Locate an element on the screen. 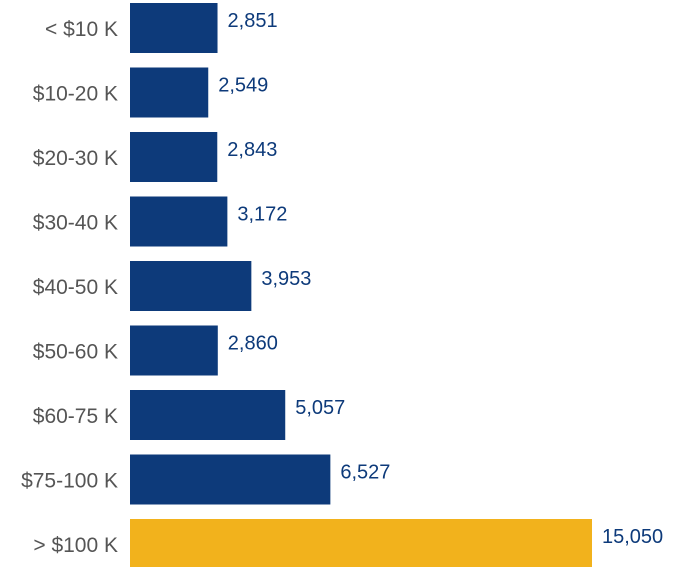 The image size is (689, 567). category-label-1: $10-20 K is located at coordinates (75, 94).